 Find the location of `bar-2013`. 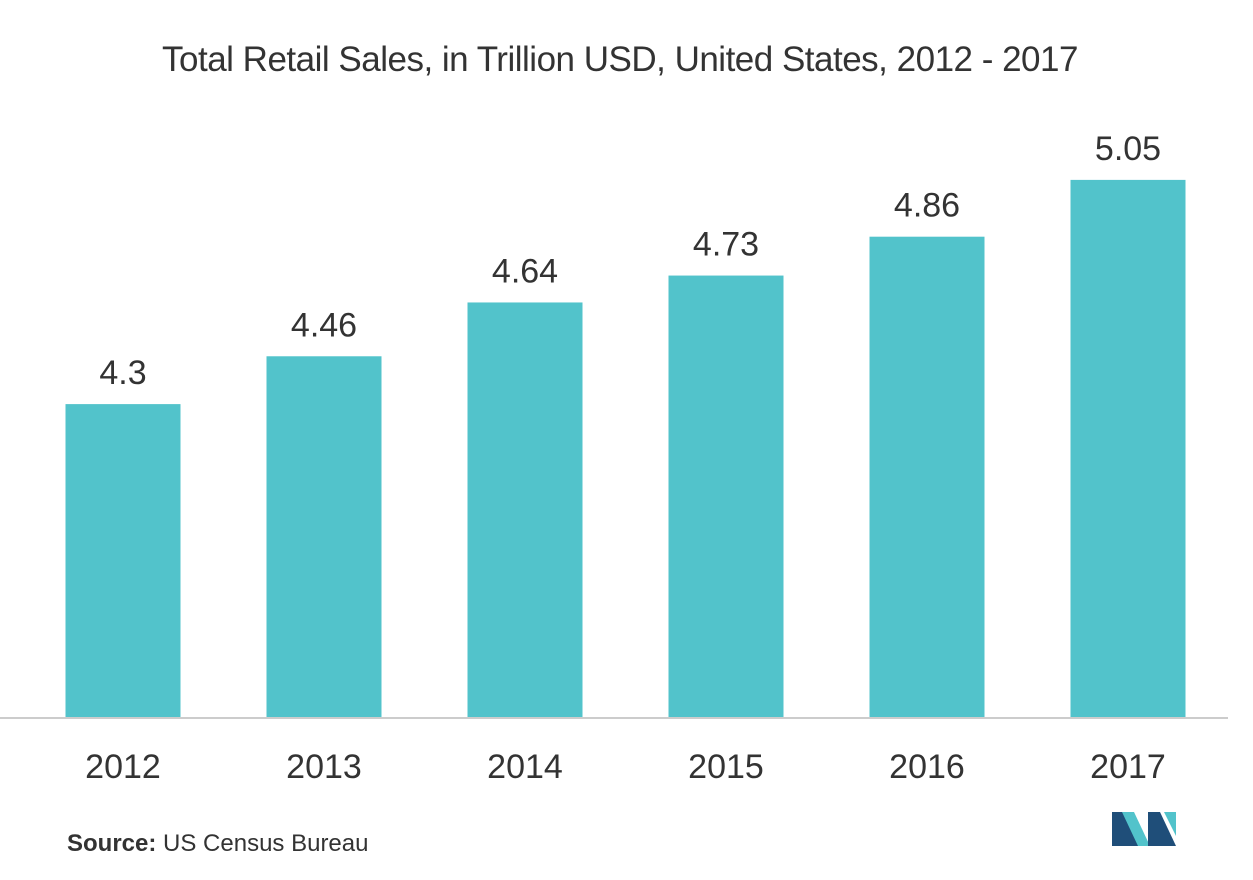

bar-2013 is located at coordinates (324, 537).